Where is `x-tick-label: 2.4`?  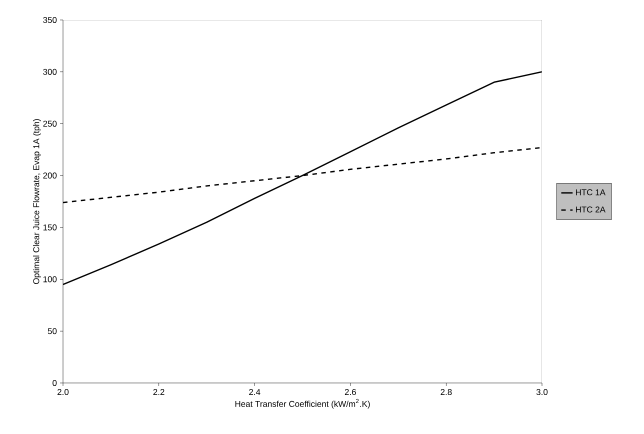 x-tick-label: 2.4 is located at coordinates (254, 392).